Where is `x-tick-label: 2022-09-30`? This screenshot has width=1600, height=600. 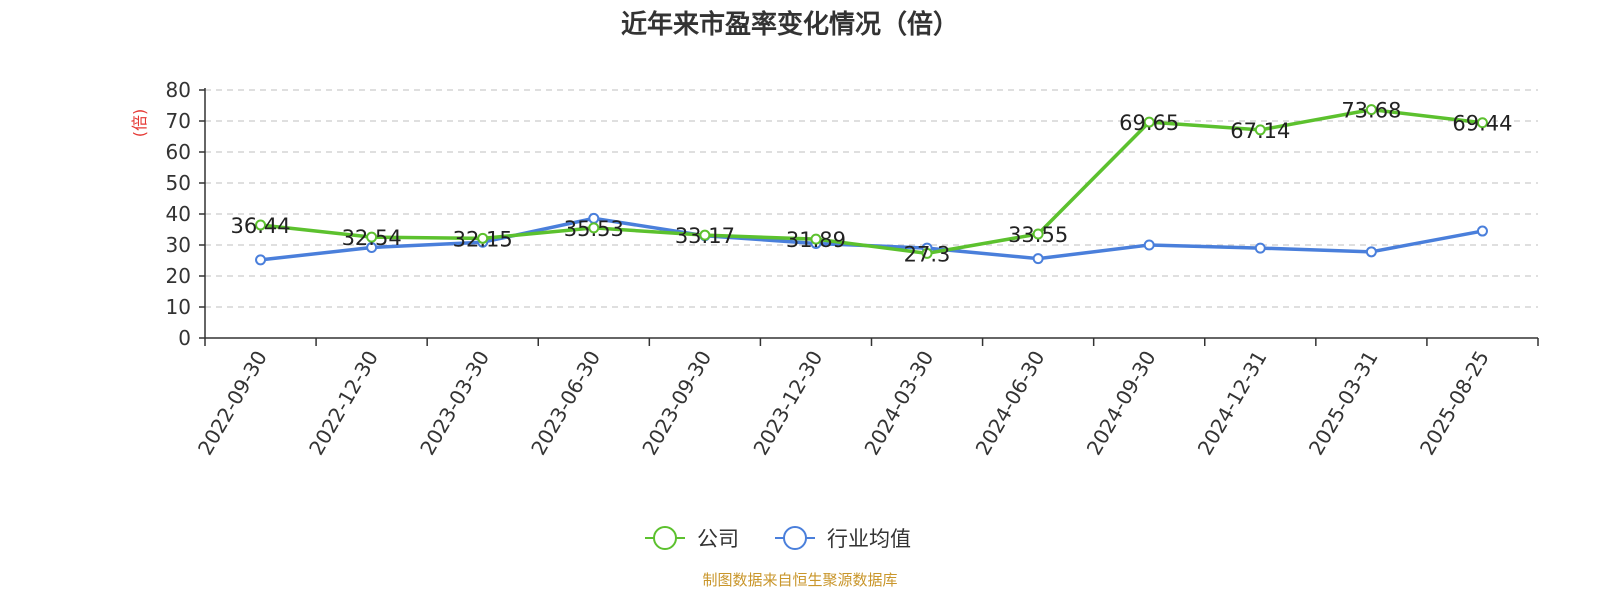
x-tick-label: 2022-09-30 is located at coordinates (232, 403).